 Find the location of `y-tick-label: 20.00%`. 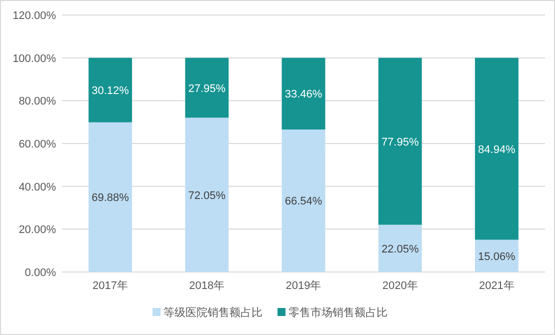

y-tick-label: 20.00% is located at coordinates (37, 230).